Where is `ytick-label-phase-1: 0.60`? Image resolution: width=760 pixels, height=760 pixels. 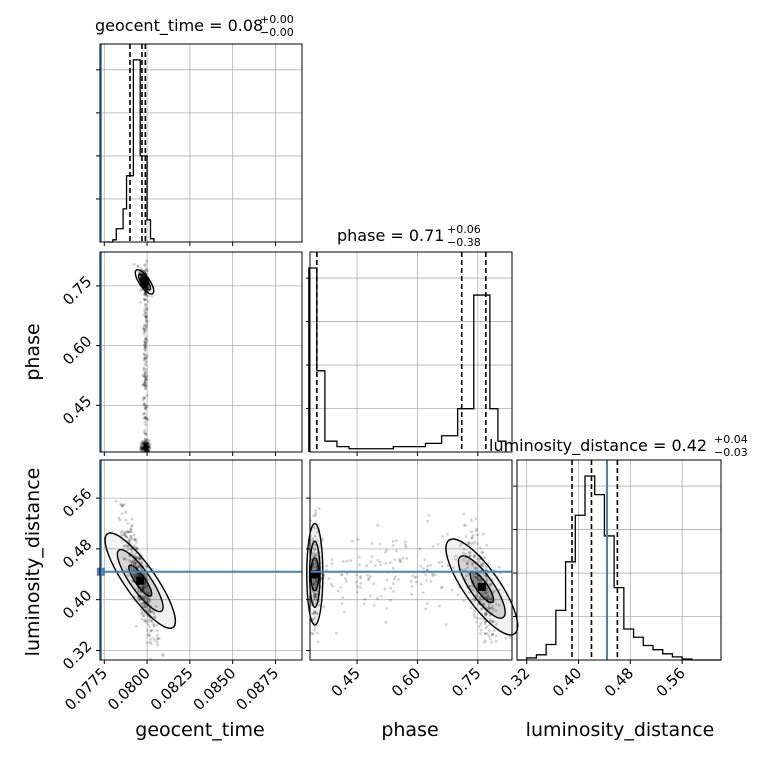 ytick-label-phase-1: 0.60 is located at coordinates (77, 350).